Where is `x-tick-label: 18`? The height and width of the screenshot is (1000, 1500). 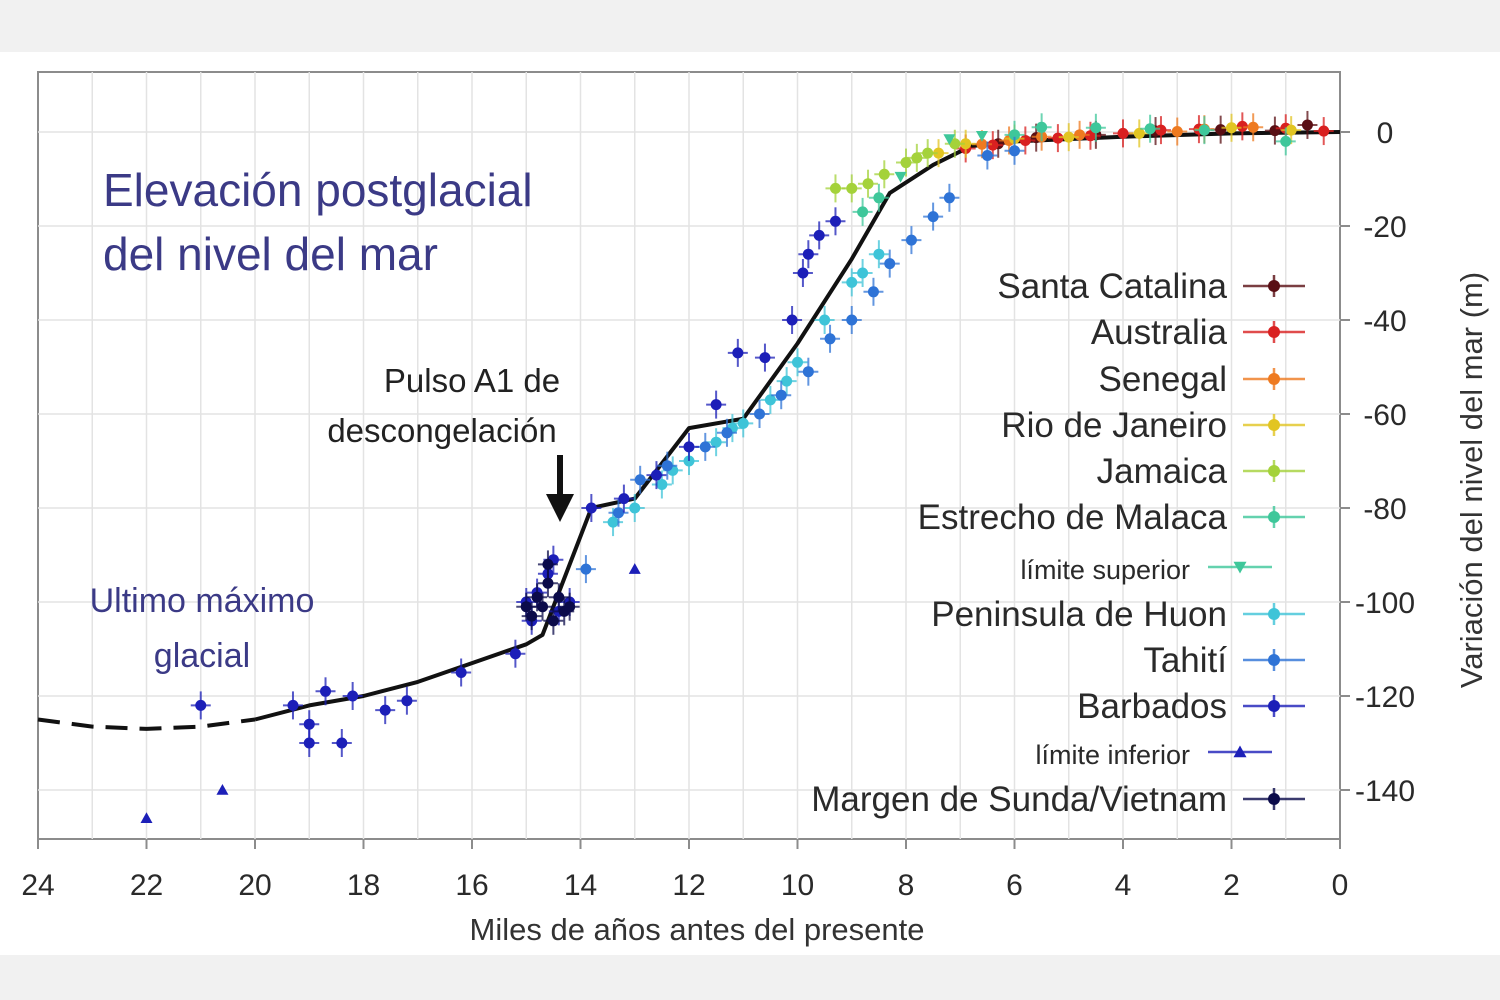 x-tick-label: 18 is located at coordinates (363, 885).